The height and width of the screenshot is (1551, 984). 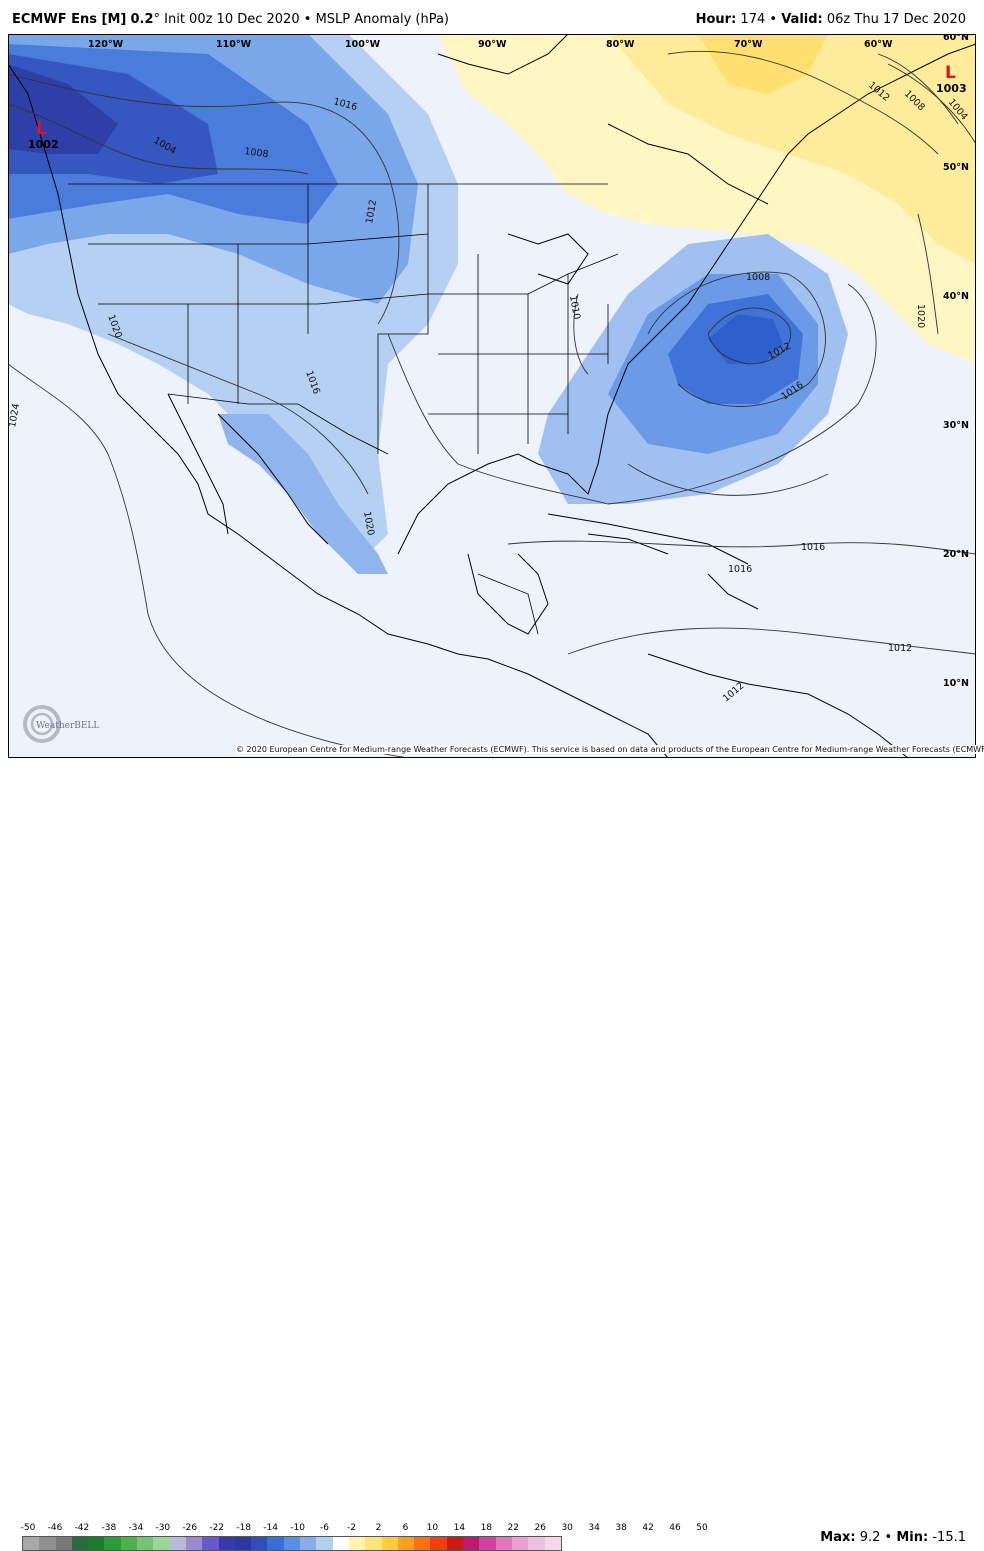 What do you see at coordinates (594, 1528) in the screenshot?
I see `colorbar-tick-label: 34` at bounding box center [594, 1528].